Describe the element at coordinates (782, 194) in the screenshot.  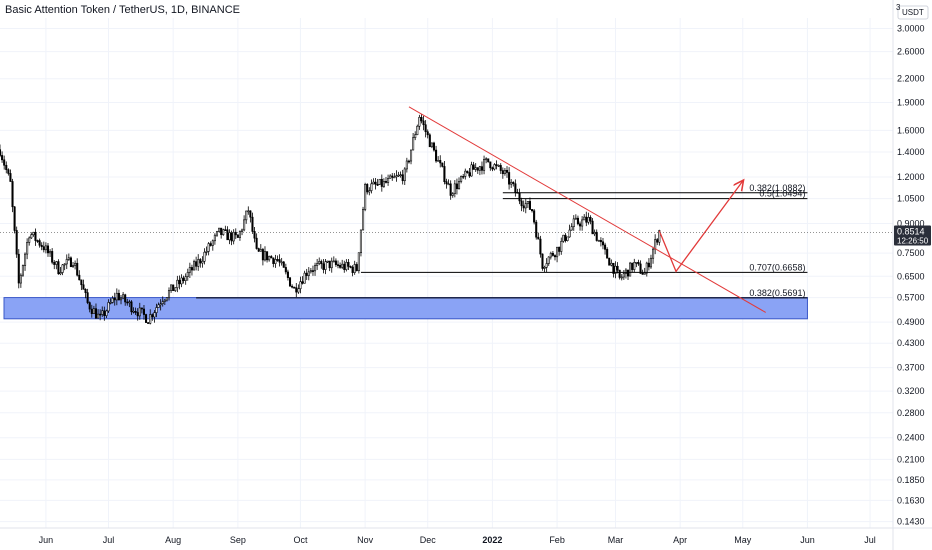
I see `fib-level-label: 0.5(1.0494)` at that location.